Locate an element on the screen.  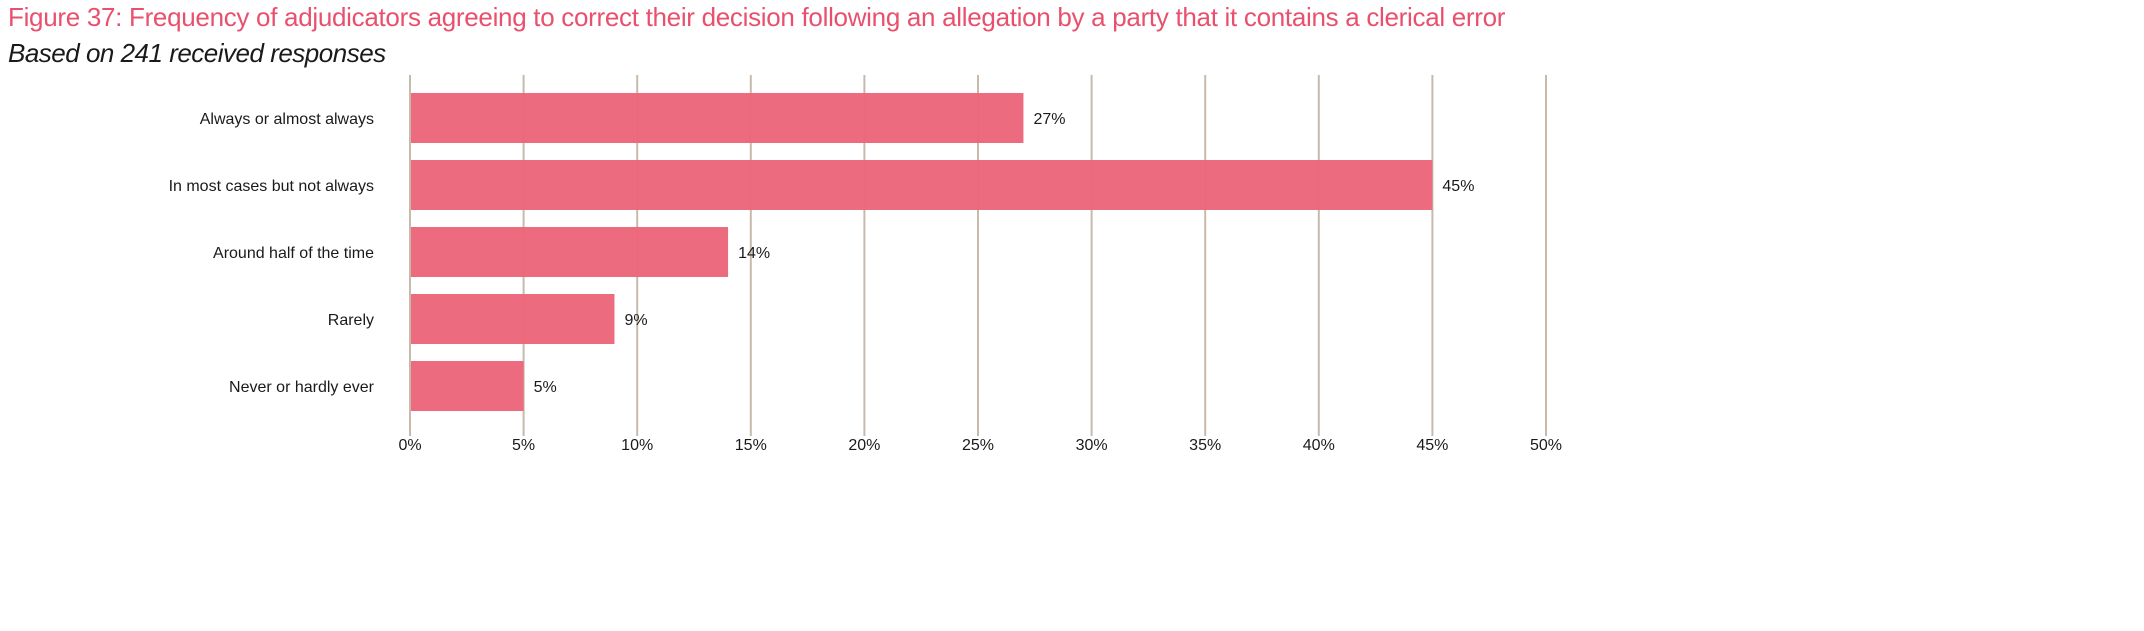
x-tick-label: 20% is located at coordinates (864, 445).